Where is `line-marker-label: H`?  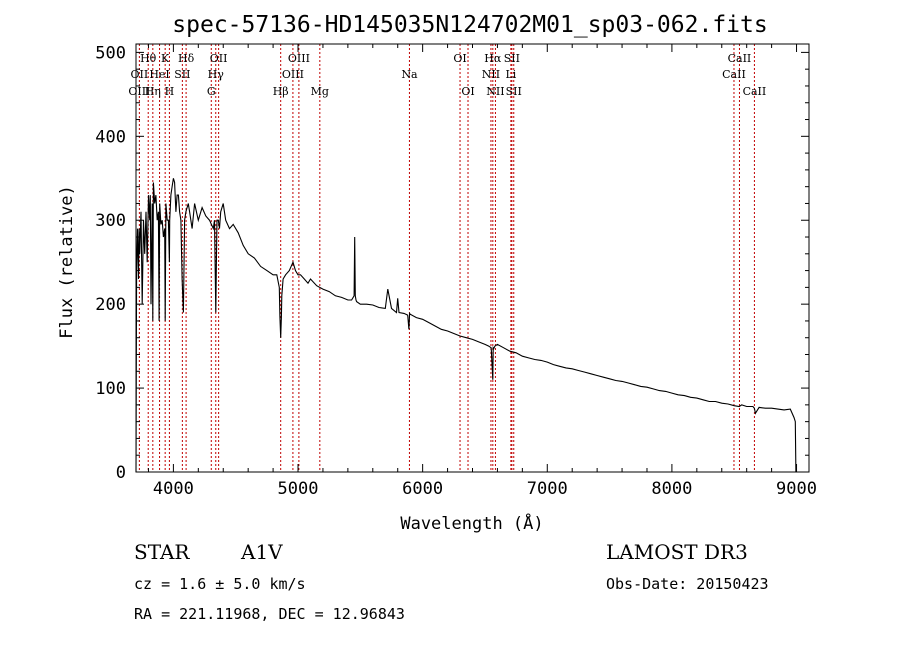 line-marker-label: H is located at coordinates (170, 91).